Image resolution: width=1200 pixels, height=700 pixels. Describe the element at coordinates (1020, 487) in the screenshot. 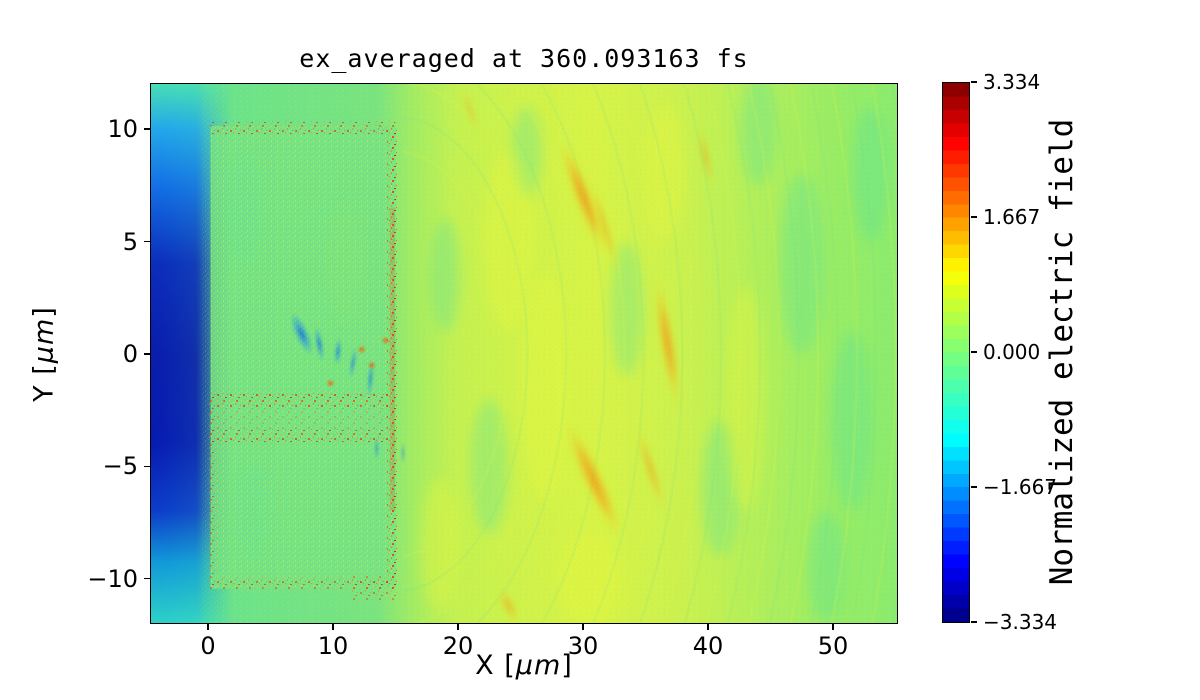

I see `colorbar-tick-label: −1.667` at that location.